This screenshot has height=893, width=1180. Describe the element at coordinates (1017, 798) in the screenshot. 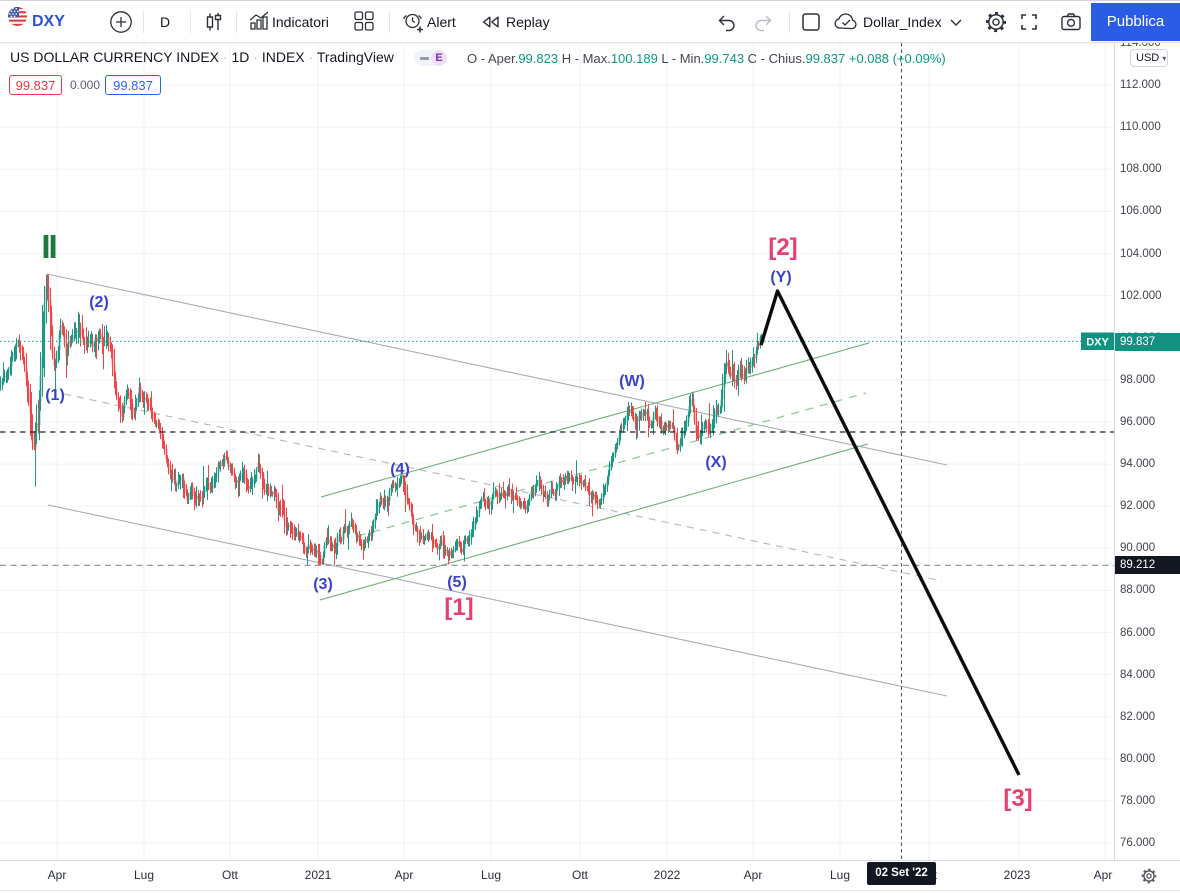

I see `svg-text: [3]` at that location.